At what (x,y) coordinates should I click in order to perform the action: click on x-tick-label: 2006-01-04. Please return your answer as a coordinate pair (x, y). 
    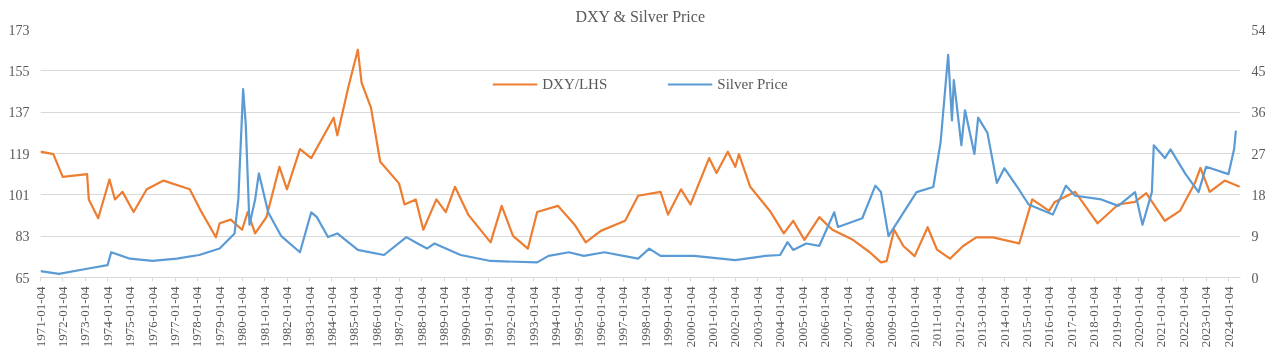
    Looking at the image, I should click on (825, 317).